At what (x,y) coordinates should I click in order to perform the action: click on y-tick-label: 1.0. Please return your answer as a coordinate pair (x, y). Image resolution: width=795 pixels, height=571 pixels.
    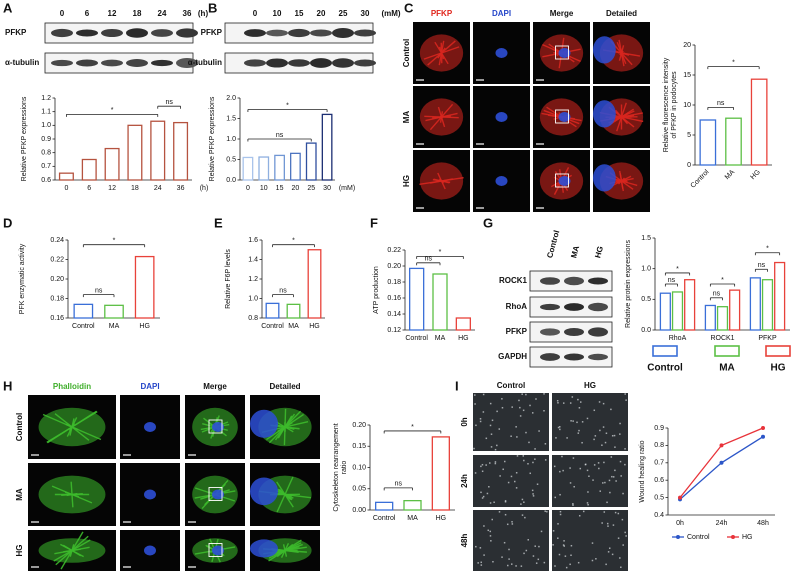
    Looking at the image, I should click on (253, 298).